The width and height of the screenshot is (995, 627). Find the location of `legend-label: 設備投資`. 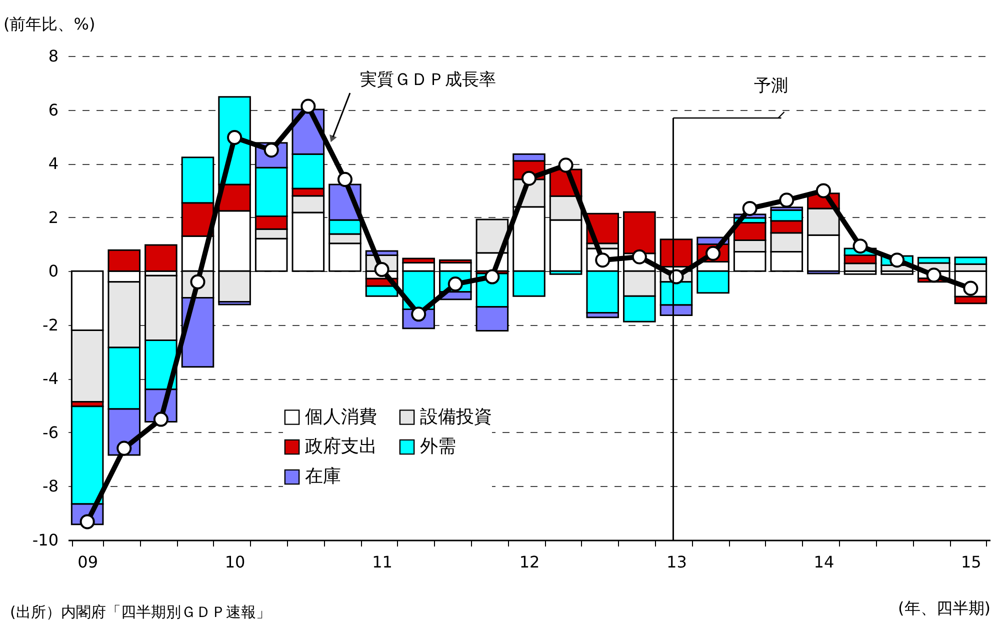

legend-label: 設備投資 is located at coordinates (456, 417).